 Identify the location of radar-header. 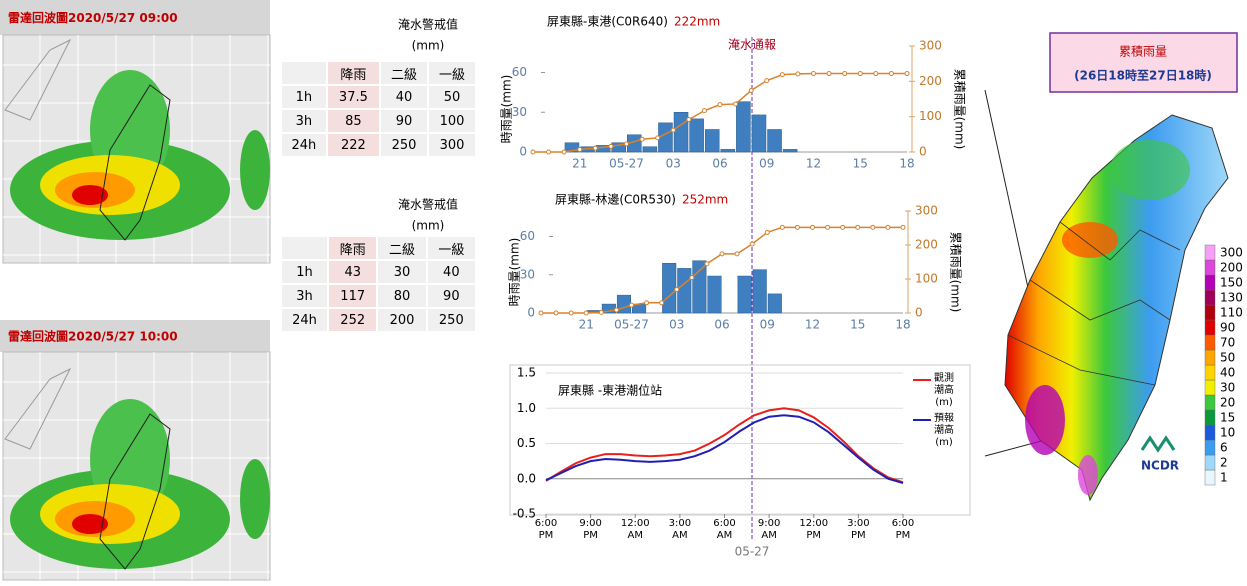
(135, 336).